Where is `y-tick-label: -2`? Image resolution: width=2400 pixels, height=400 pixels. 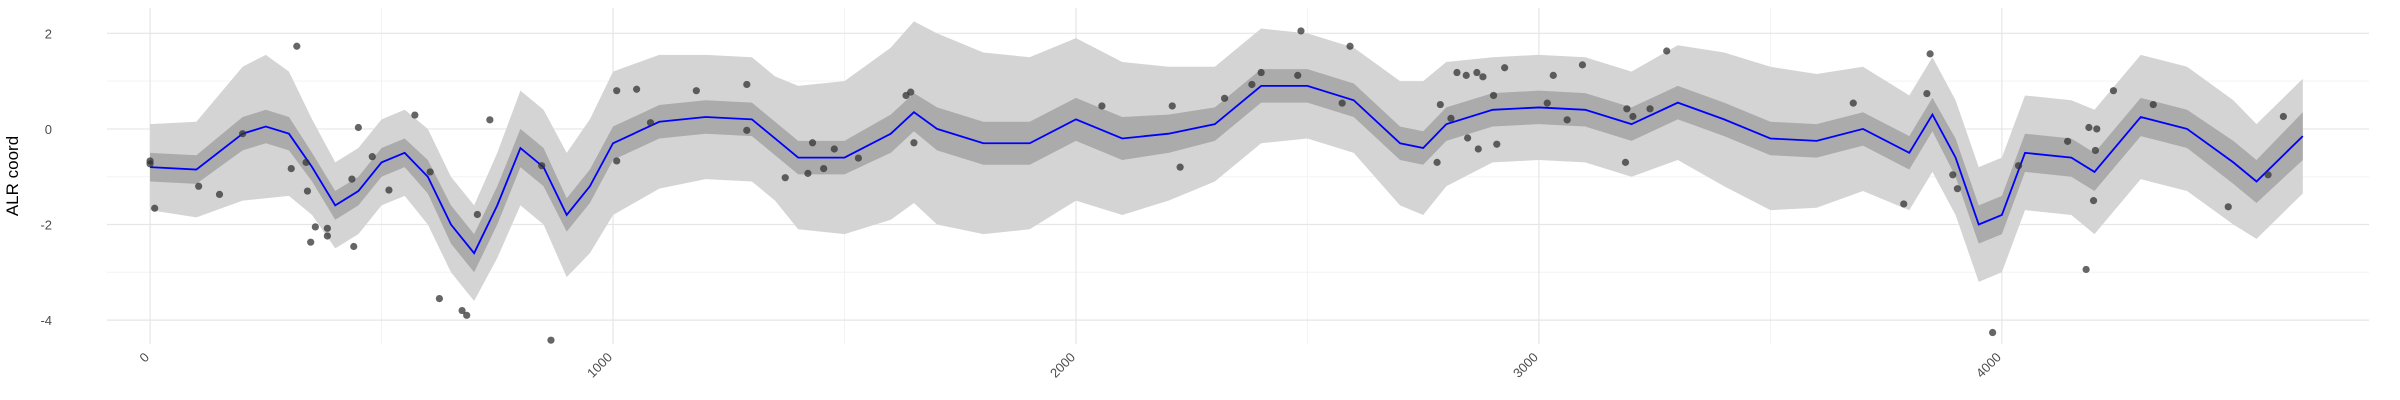 y-tick-label: -2 is located at coordinates (46, 225).